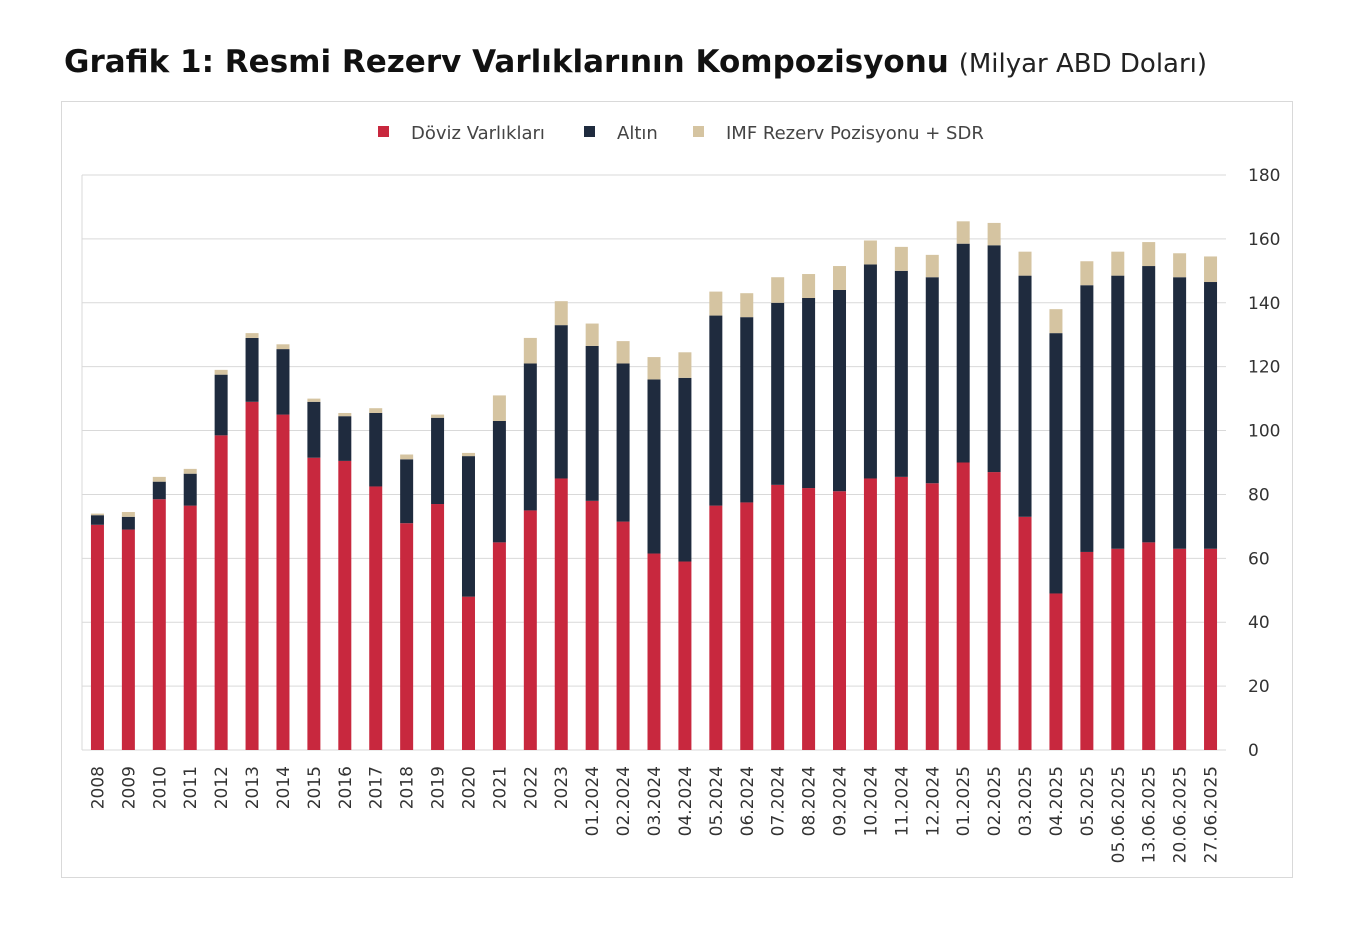 The height and width of the screenshot is (932, 1372). Describe the element at coordinates (1264, 240) in the screenshot. I see `y-tick-label: 160` at that location.